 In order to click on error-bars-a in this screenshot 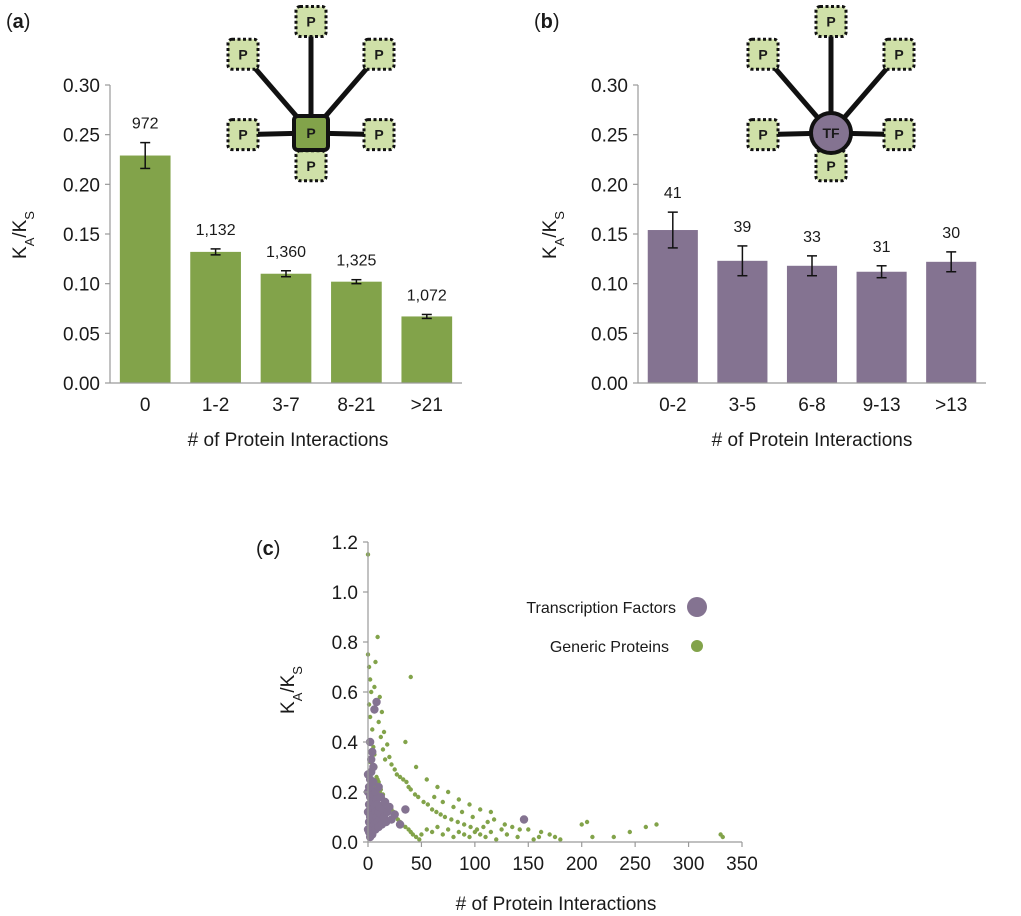, I will do `click(286, 230)`.